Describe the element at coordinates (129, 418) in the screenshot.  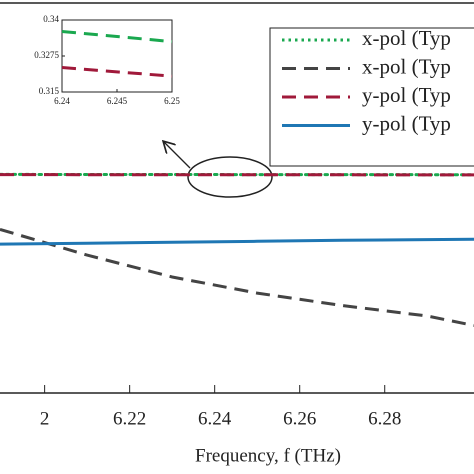
I see `x-tick-label: 6.22` at that location.